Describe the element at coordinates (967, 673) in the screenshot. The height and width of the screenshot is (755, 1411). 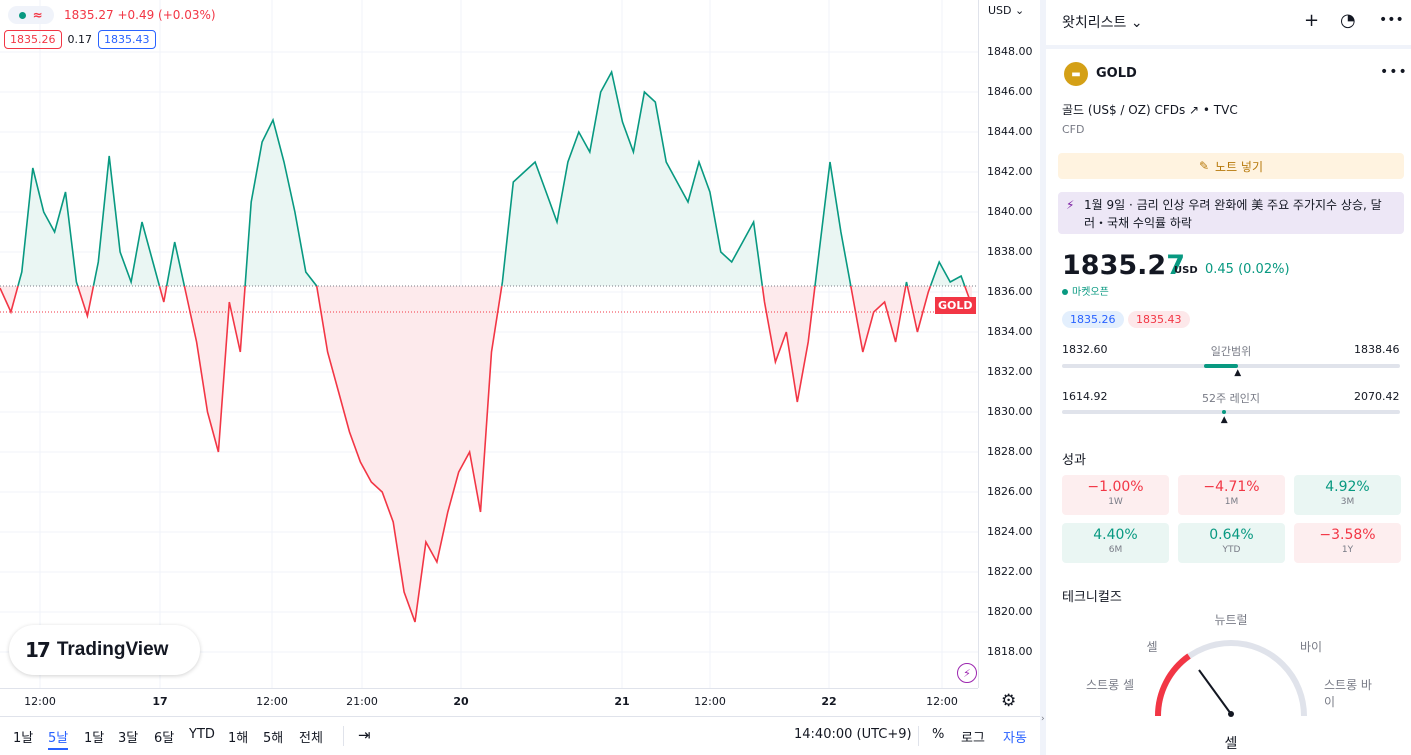
I see `flash-icon: ⚡` at that location.